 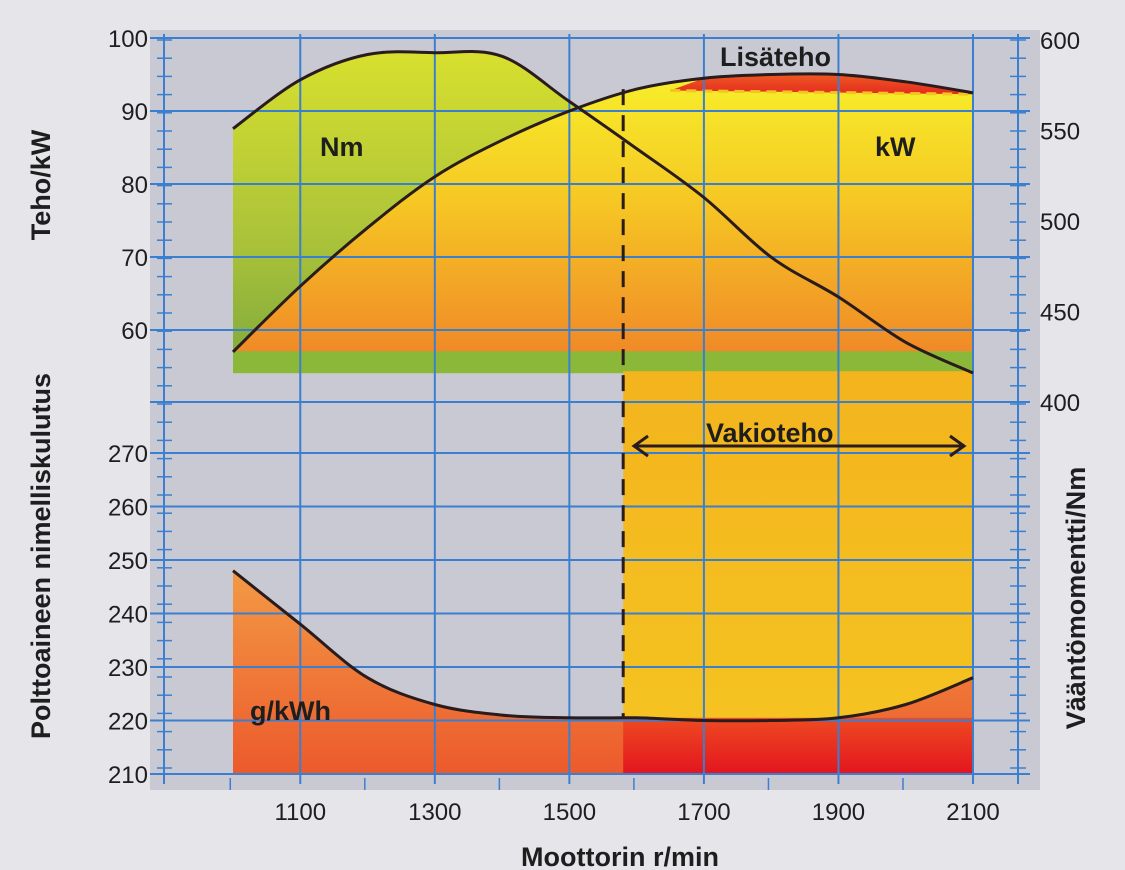 What do you see at coordinates (128, 39) in the screenshot?
I see `y-left-top-tick-label: 100` at bounding box center [128, 39].